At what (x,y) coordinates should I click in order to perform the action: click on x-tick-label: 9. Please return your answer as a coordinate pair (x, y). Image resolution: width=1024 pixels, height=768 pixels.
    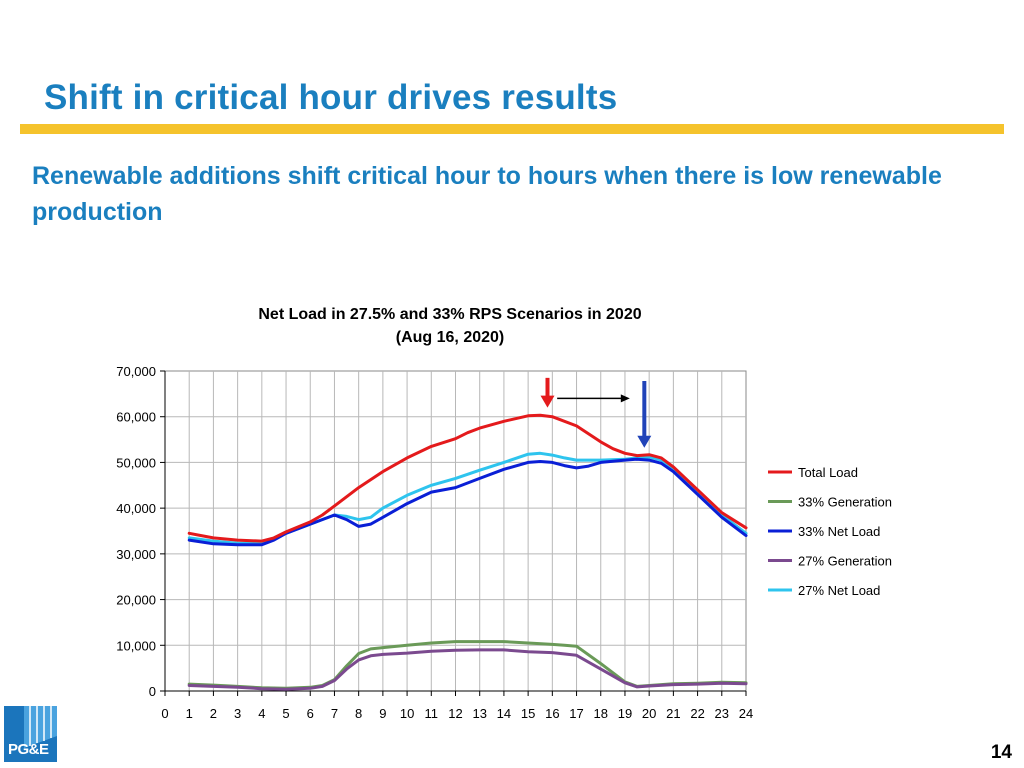
    Looking at the image, I should click on (382, 713).